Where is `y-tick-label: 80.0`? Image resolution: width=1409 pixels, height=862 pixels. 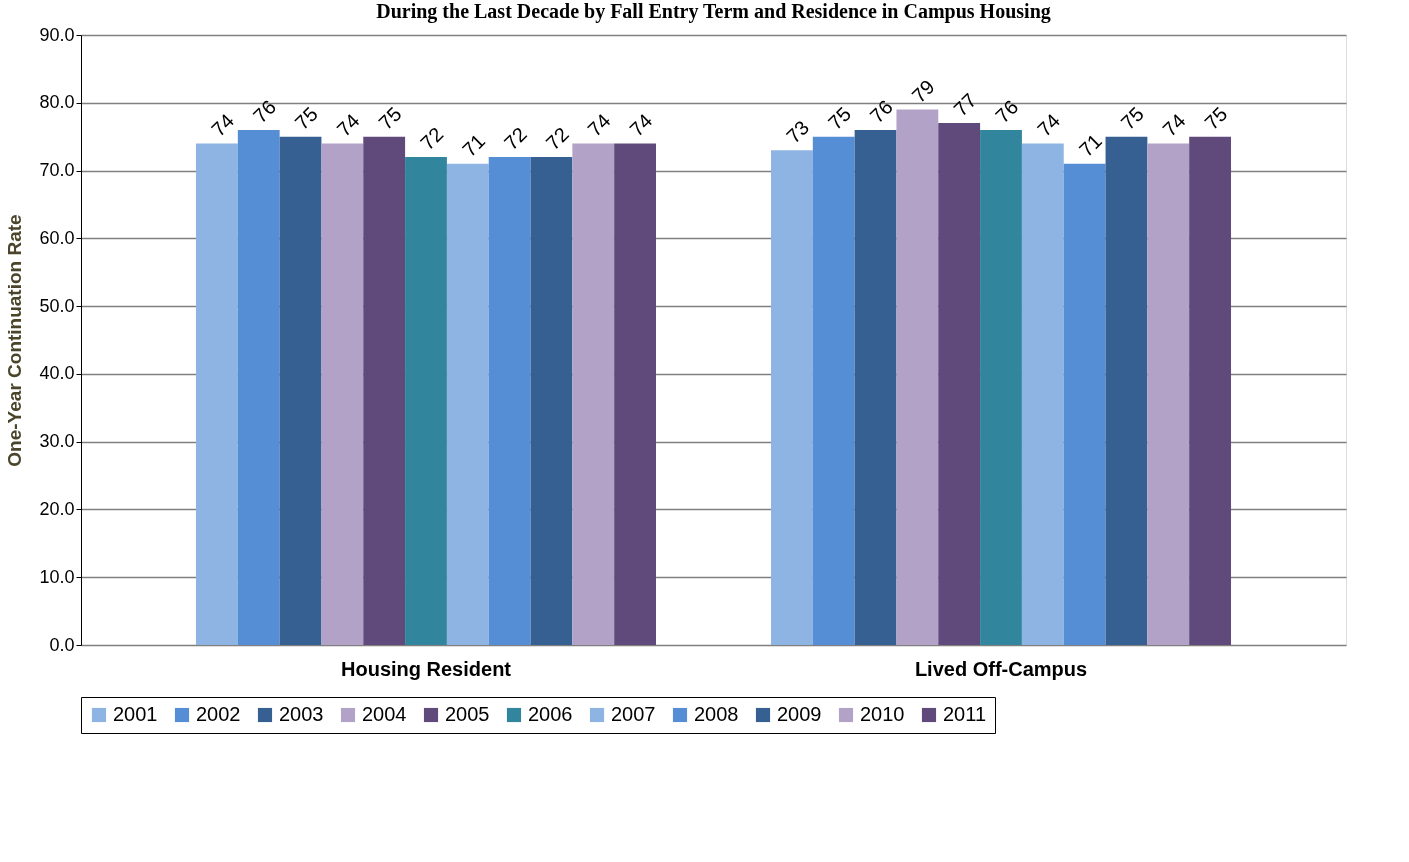
y-tick-label: 80.0 is located at coordinates (57, 102).